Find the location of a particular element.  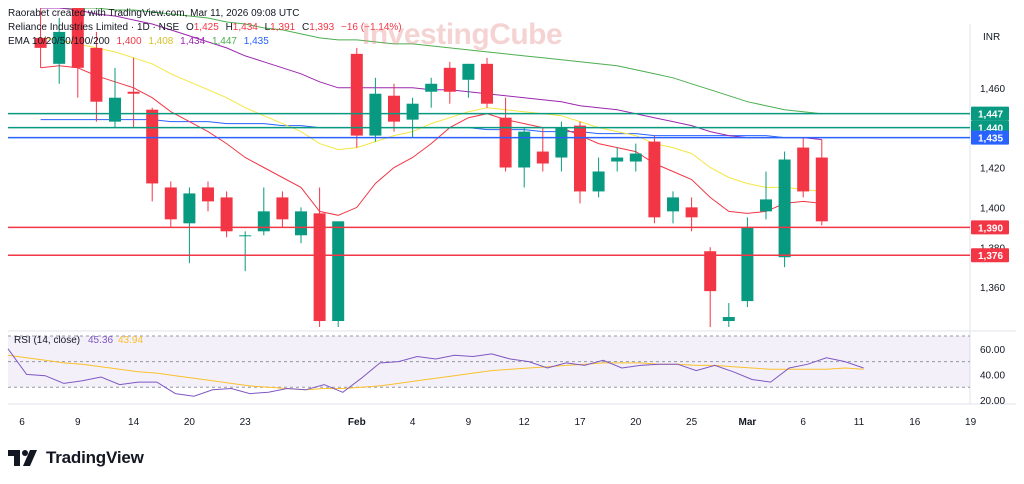

tradingview-logo-icon is located at coordinates (22, 458).